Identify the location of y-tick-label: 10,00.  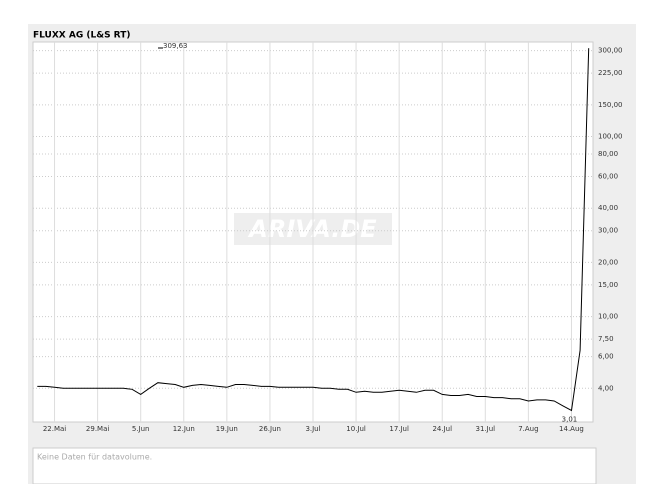
(608, 317).